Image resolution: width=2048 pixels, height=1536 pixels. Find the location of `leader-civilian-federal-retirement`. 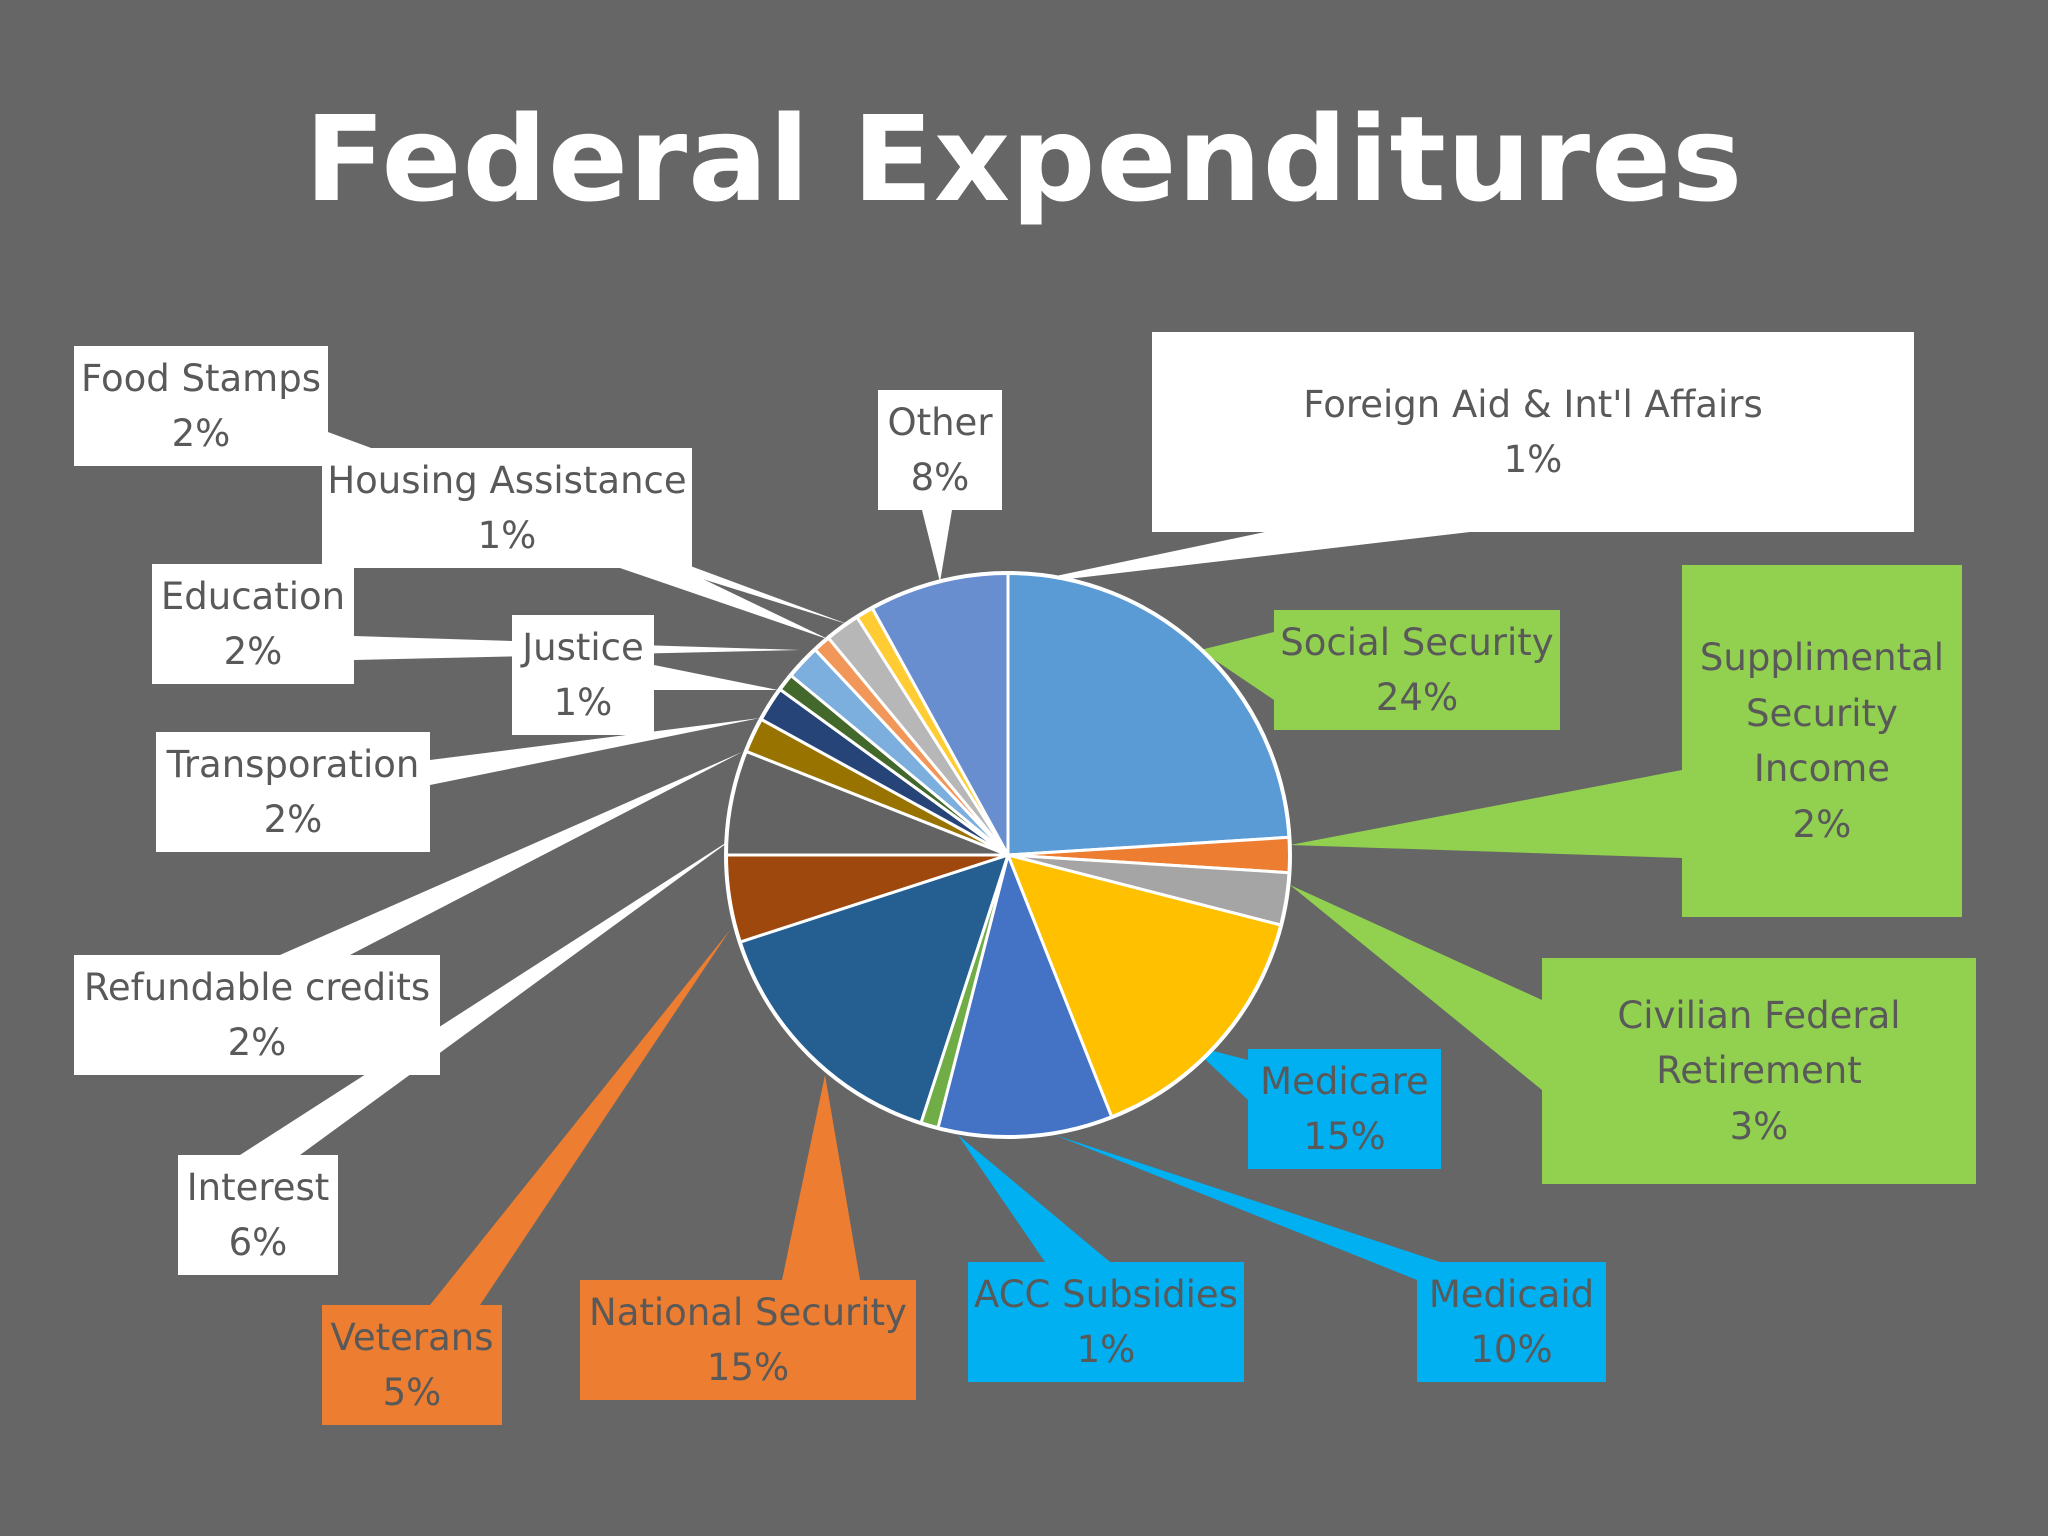

leader-civilian-federal-retirement is located at coordinates (1416, 987).